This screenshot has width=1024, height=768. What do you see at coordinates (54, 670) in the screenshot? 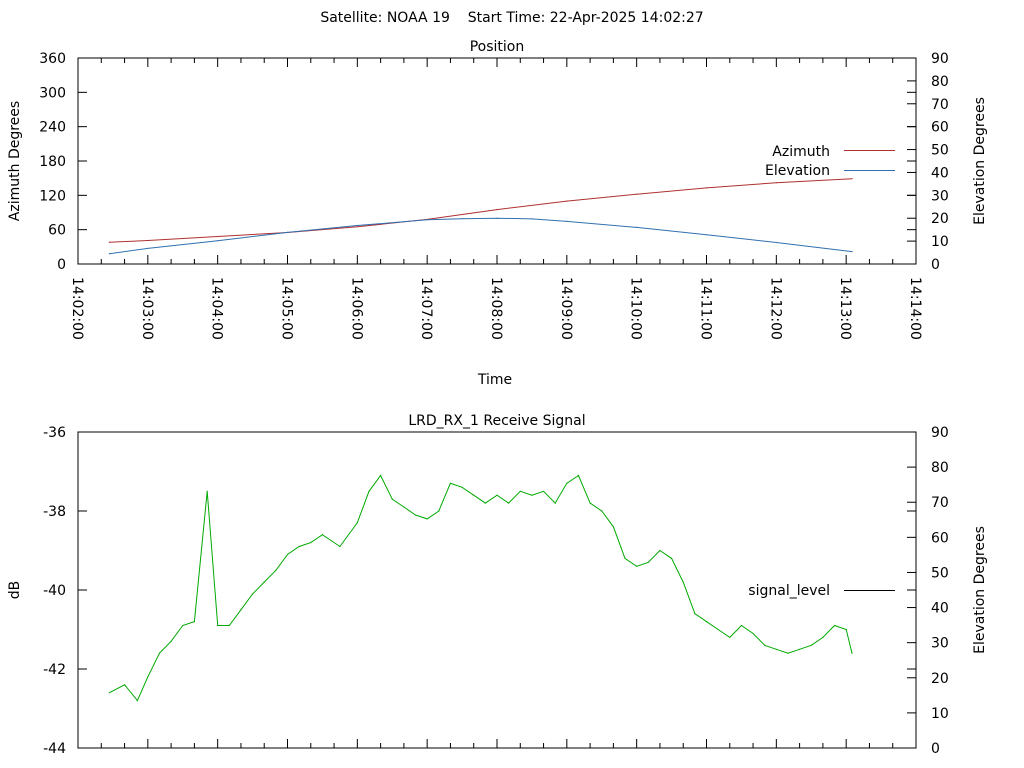
I see `left-tick-label: -42` at bounding box center [54, 670].